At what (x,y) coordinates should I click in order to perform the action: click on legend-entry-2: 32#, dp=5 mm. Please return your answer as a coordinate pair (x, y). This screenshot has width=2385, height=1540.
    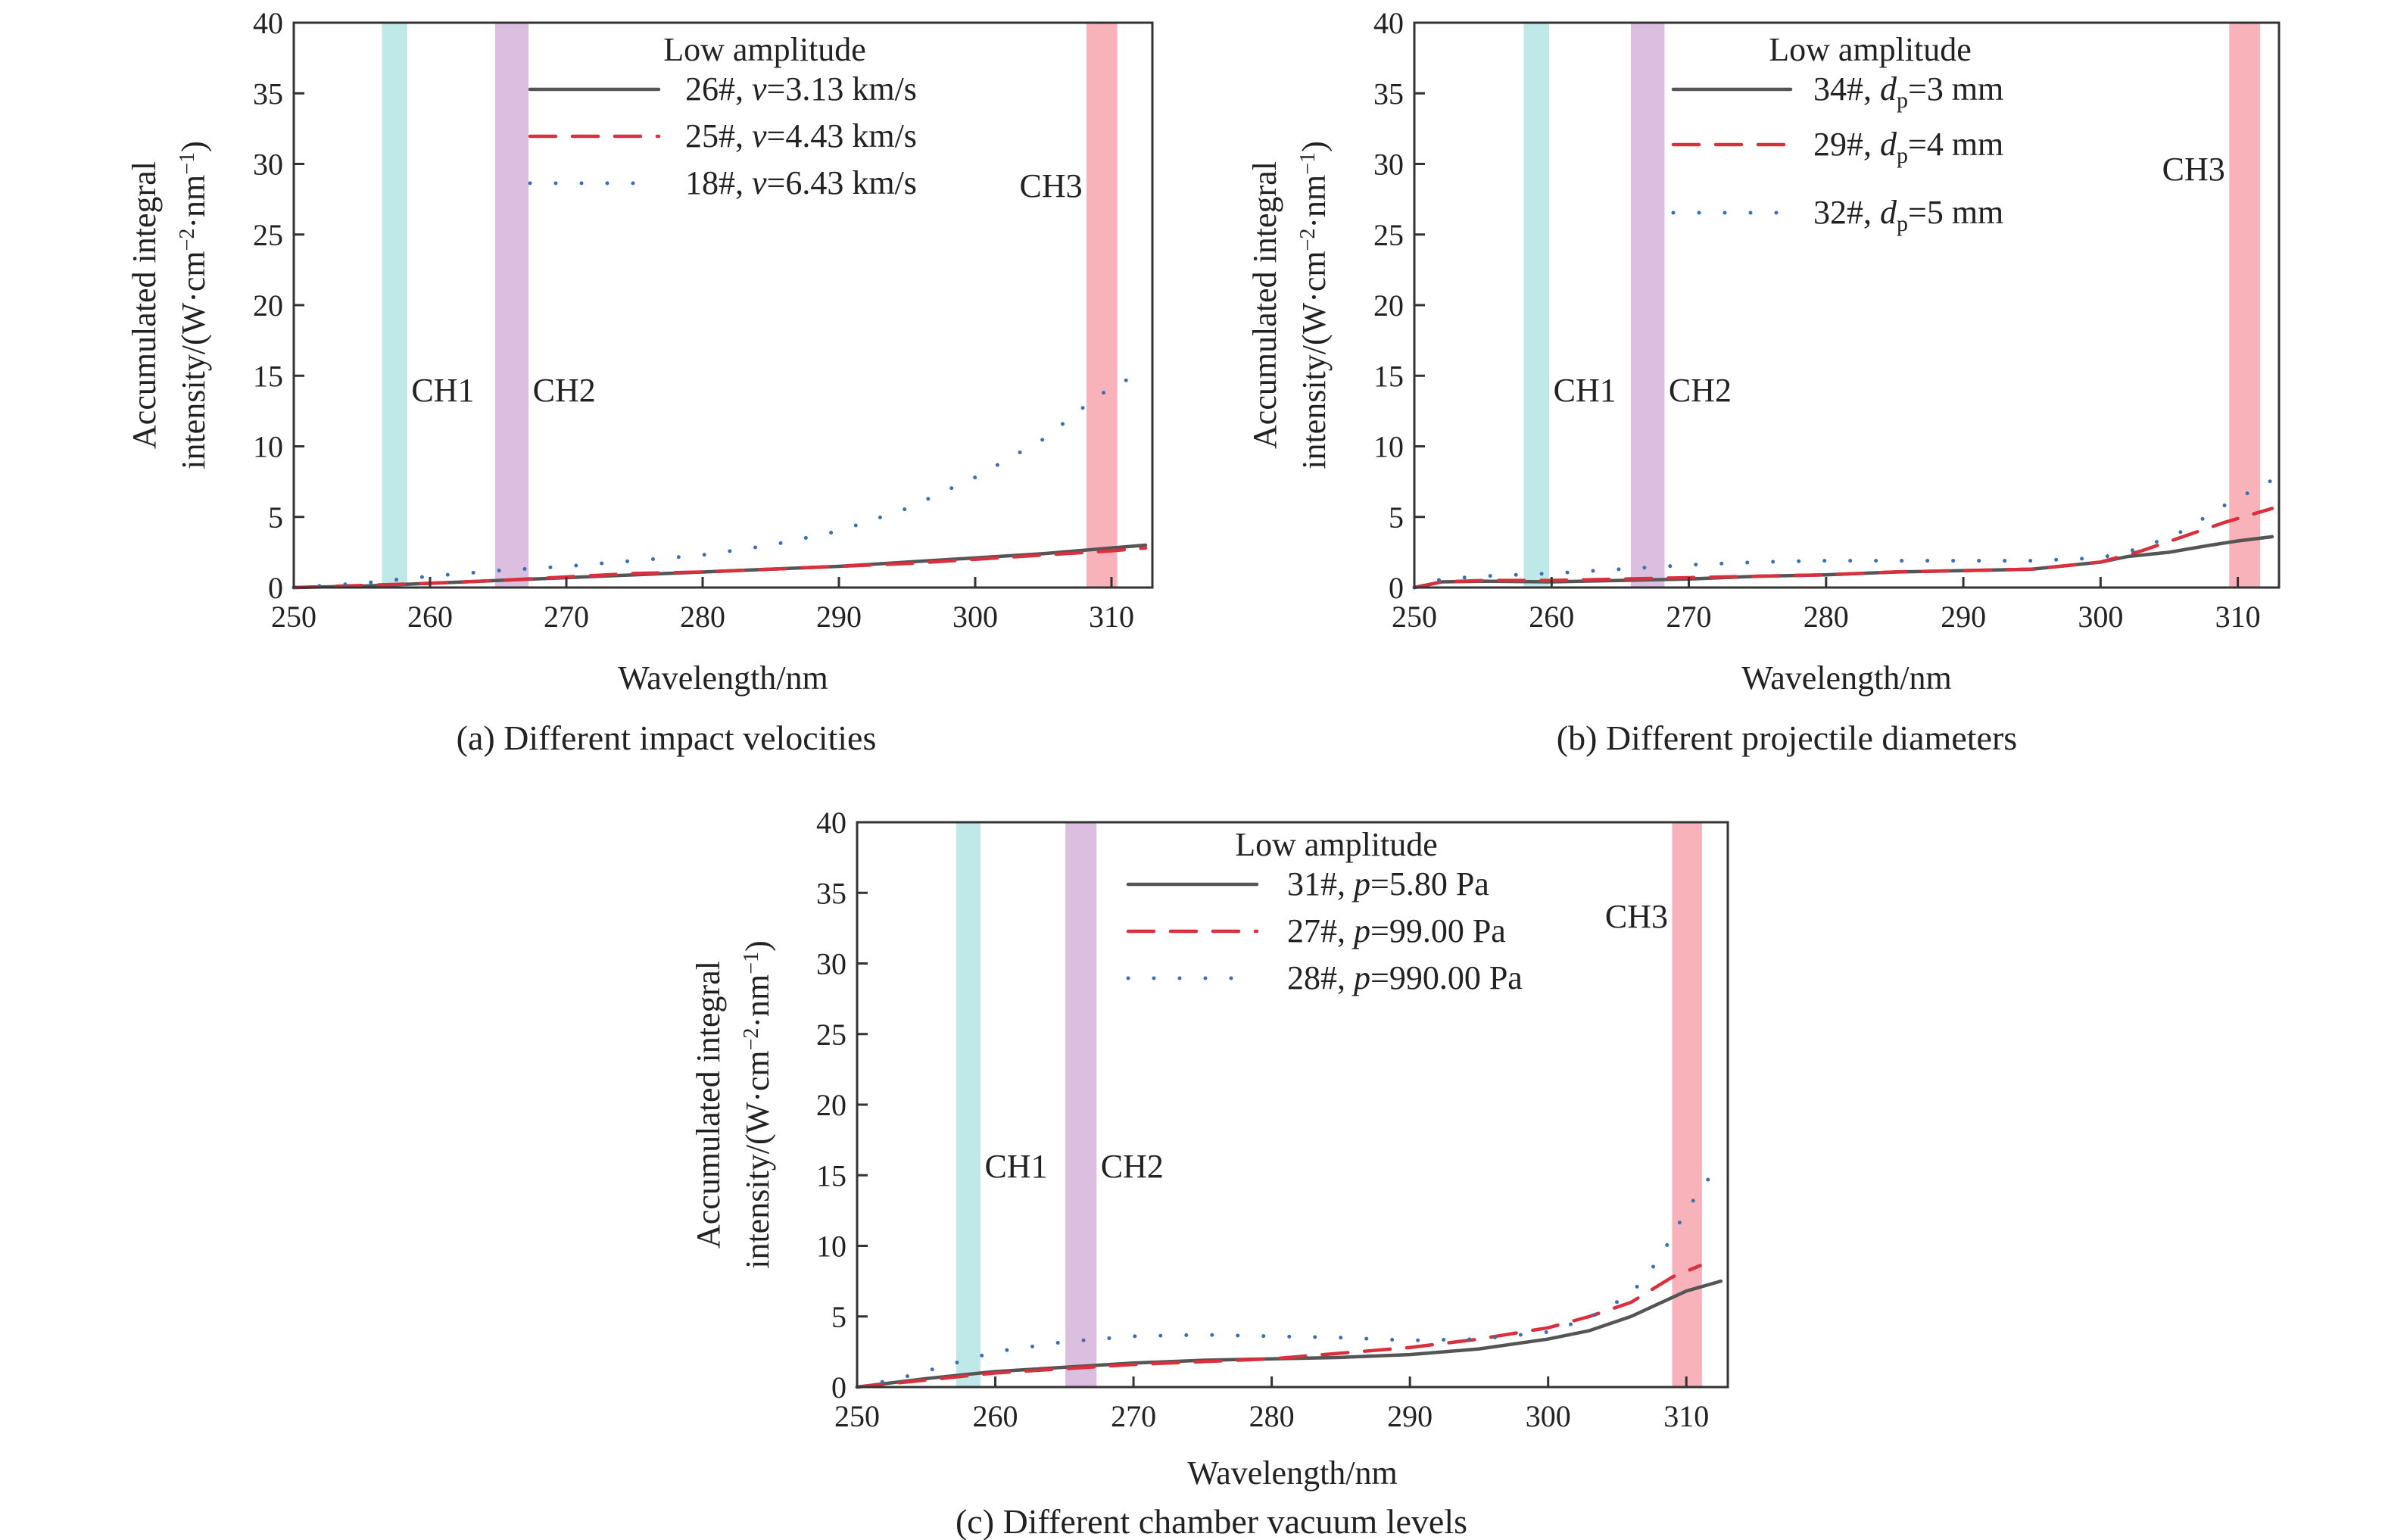
    Looking at the image, I should click on (1908, 215).